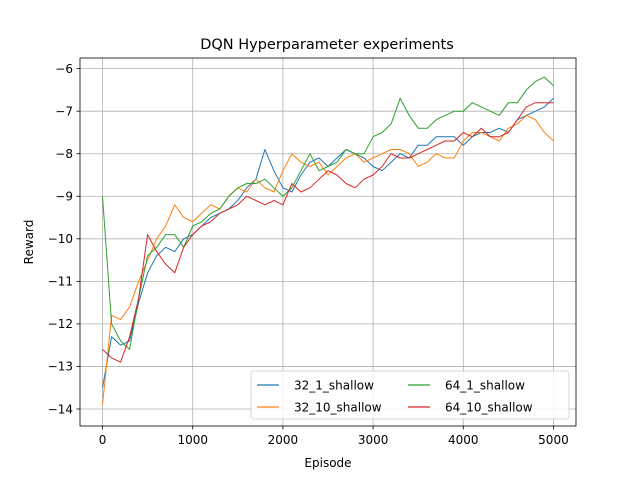 The image size is (640, 480). Describe the element at coordinates (489, 407) in the screenshot. I see `legend-label: 64_10_shallow` at that location.